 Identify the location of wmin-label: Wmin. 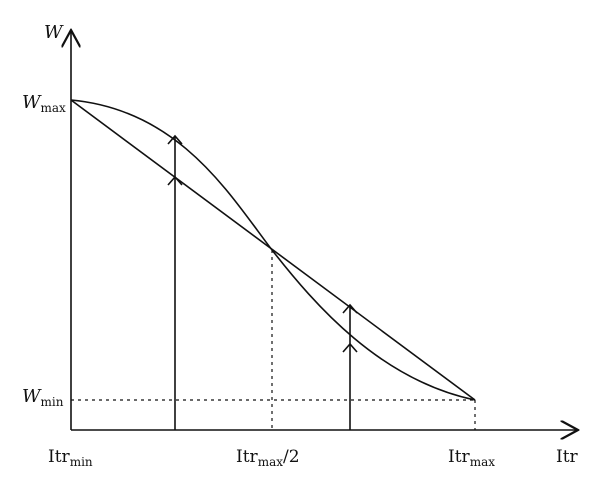
(43, 397).